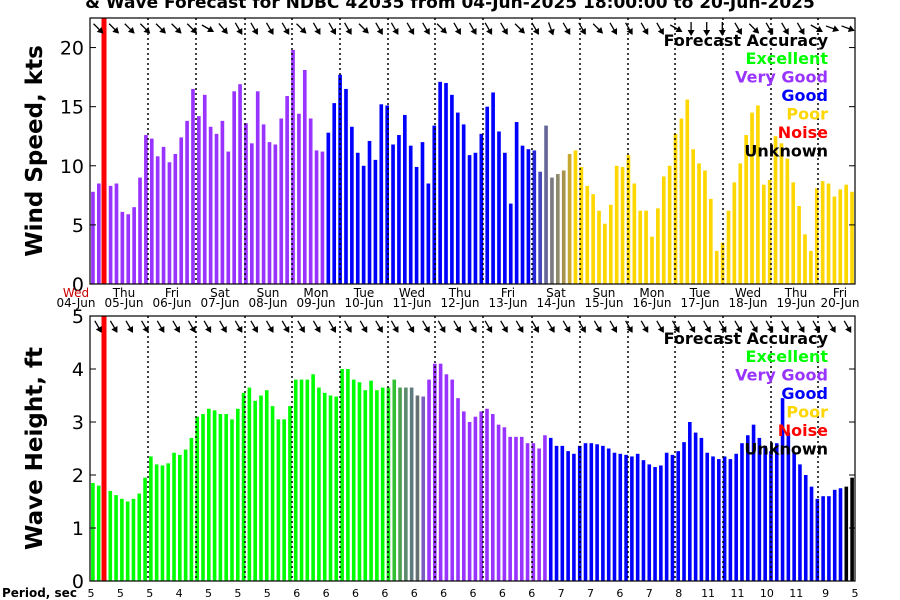 This screenshot has width=900, height=600. What do you see at coordinates (787, 58) in the screenshot?
I see `legend-item-excellent: Excellent` at bounding box center [787, 58].